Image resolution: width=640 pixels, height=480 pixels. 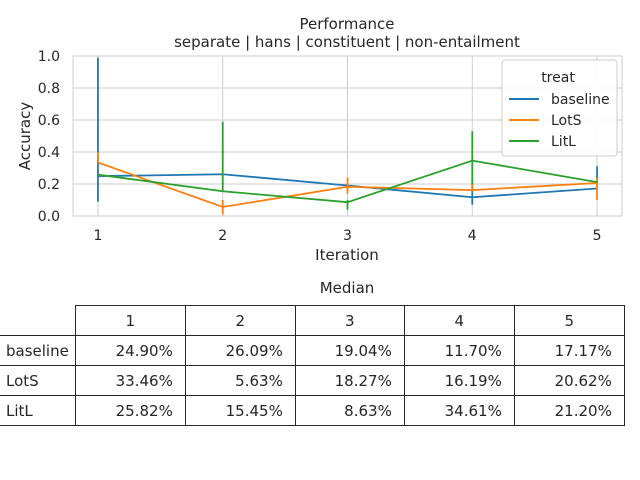 I want to click on table-row: LotS 33.46% 5.63% 18.27% 16.19% 20.62%, so click(x=312, y=380).